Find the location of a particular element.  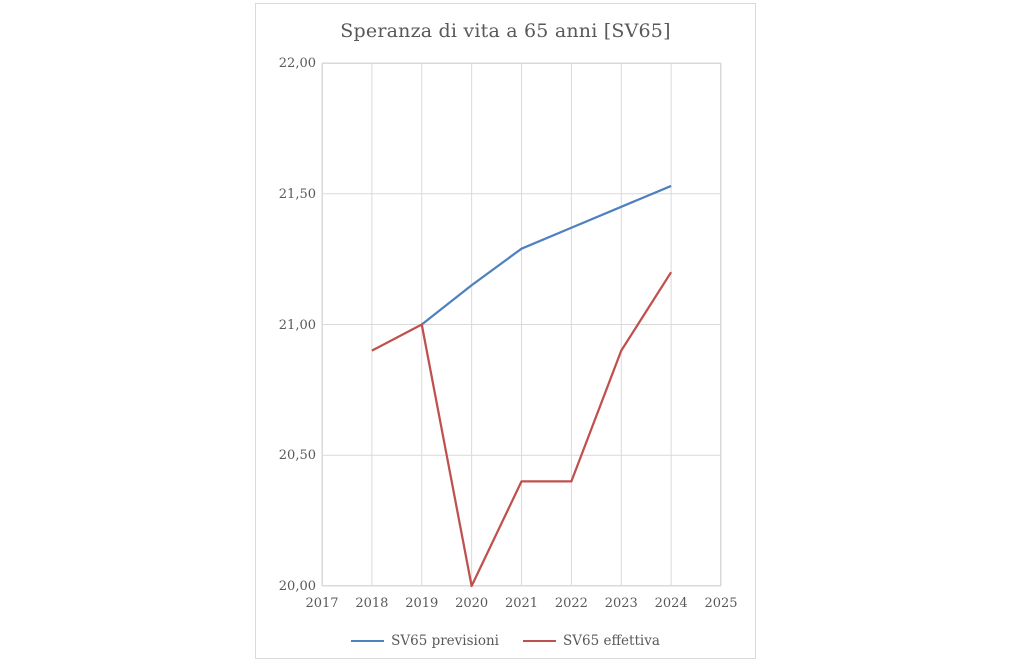

legend: SV65 previsioni SV65 effettiva is located at coordinates (505, 641).